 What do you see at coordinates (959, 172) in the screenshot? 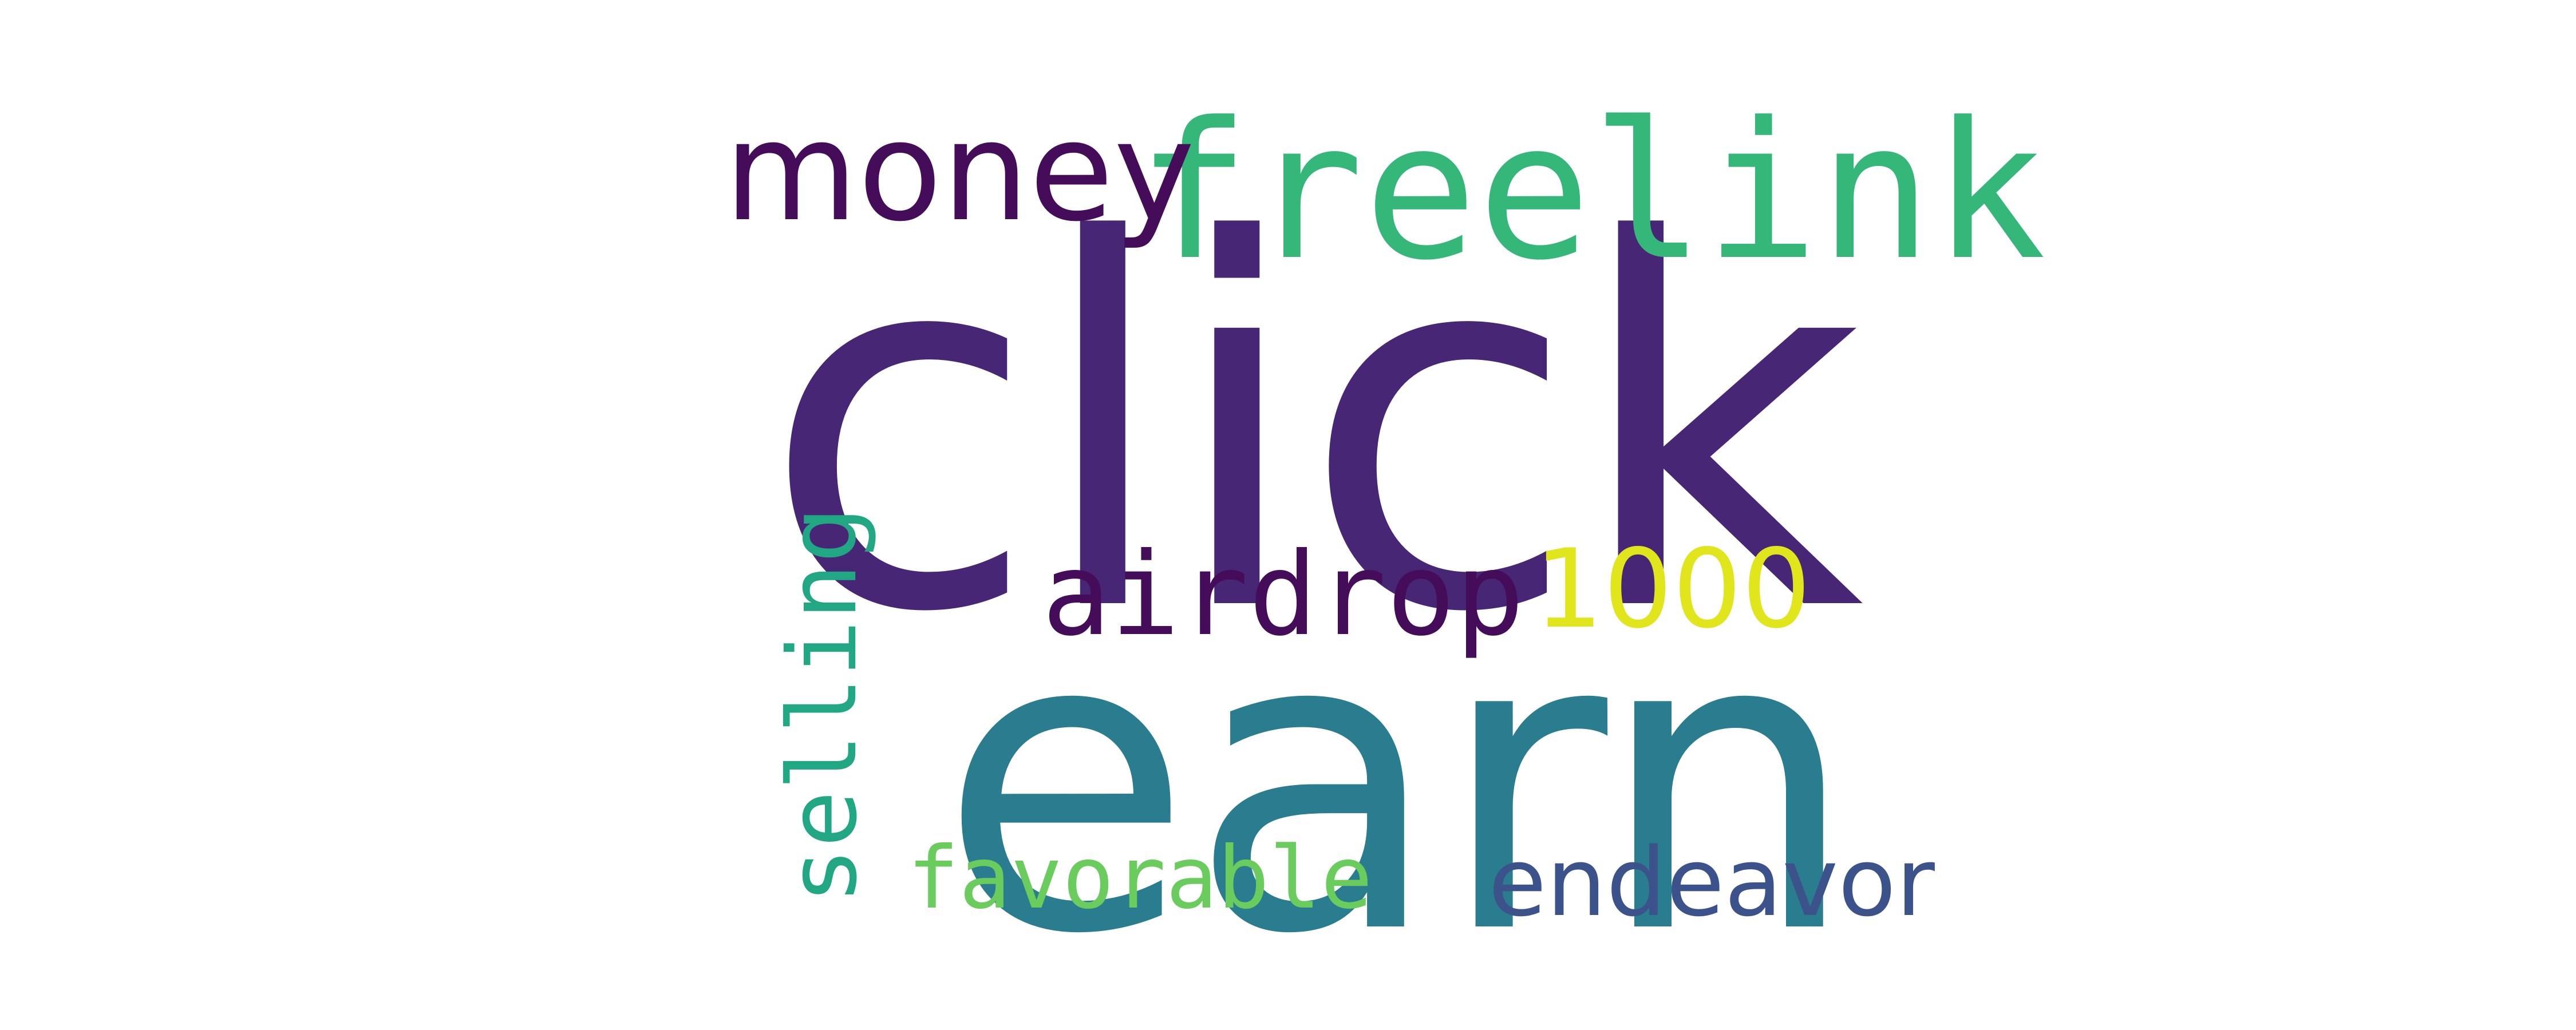
I see `word-money: money` at bounding box center [959, 172].